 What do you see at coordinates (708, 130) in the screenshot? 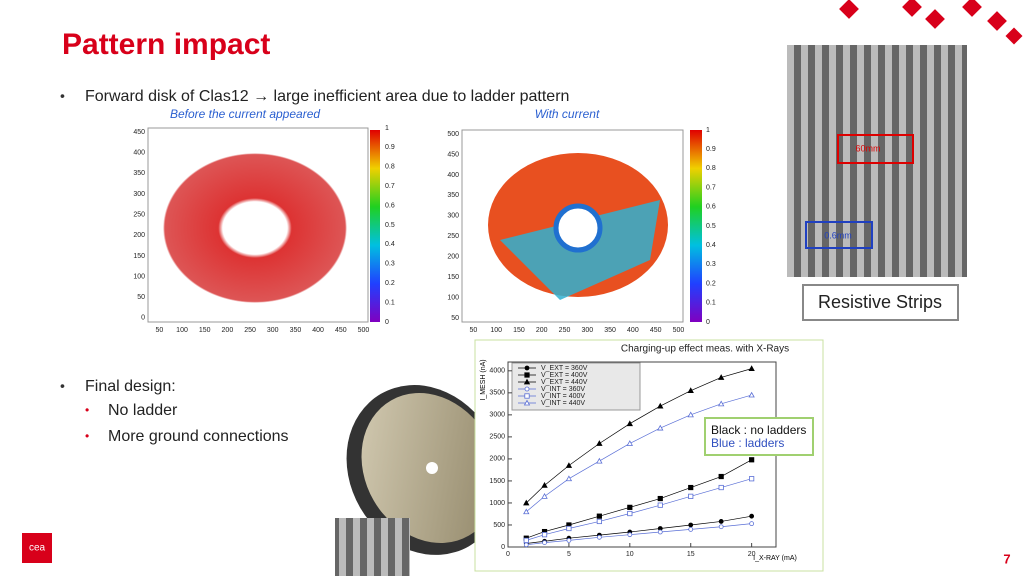
I see `colorbar-tick: 1` at bounding box center [708, 130].